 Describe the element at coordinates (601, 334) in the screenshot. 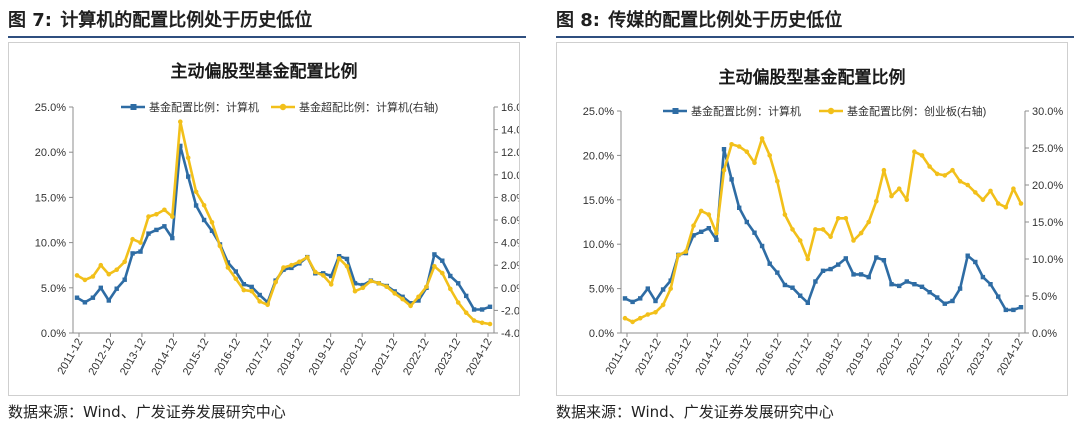

I see `y-left-tick-label: 0.0%` at that location.